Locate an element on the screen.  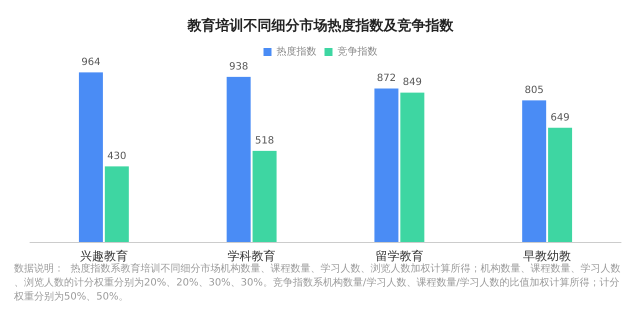
data-label: 964 is located at coordinates (90, 62).